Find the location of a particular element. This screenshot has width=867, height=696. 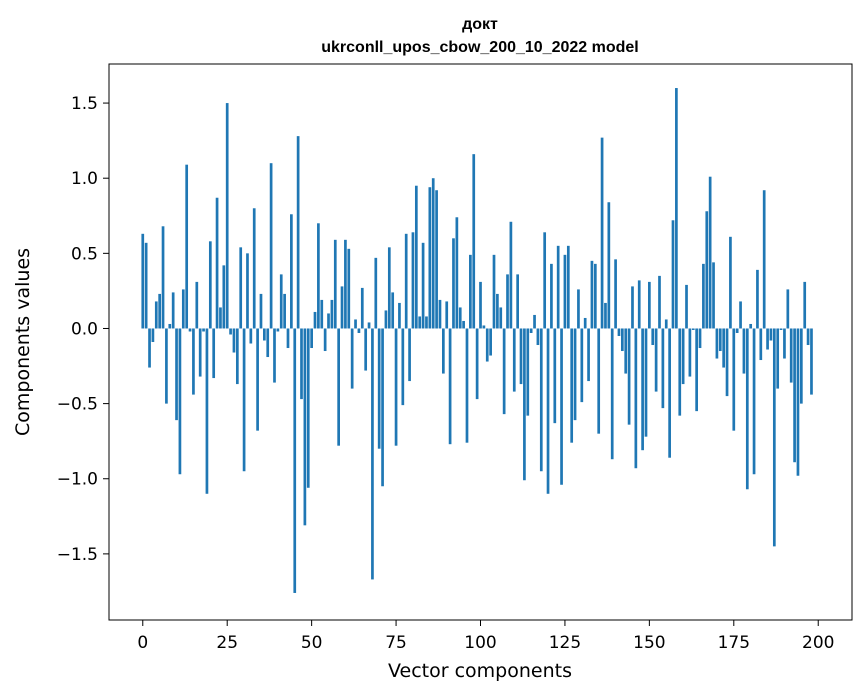

y-axis-ticks: −1.5 −1.0 −0.5 0.0 0.5 1.0 1.5 is located at coordinates (83, 329).